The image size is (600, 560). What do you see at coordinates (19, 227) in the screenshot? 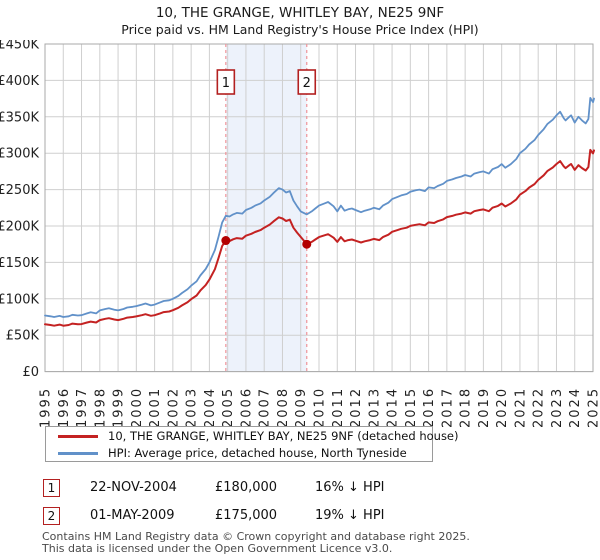
I see `y-axis-tick-label: £200K` at bounding box center [19, 227].